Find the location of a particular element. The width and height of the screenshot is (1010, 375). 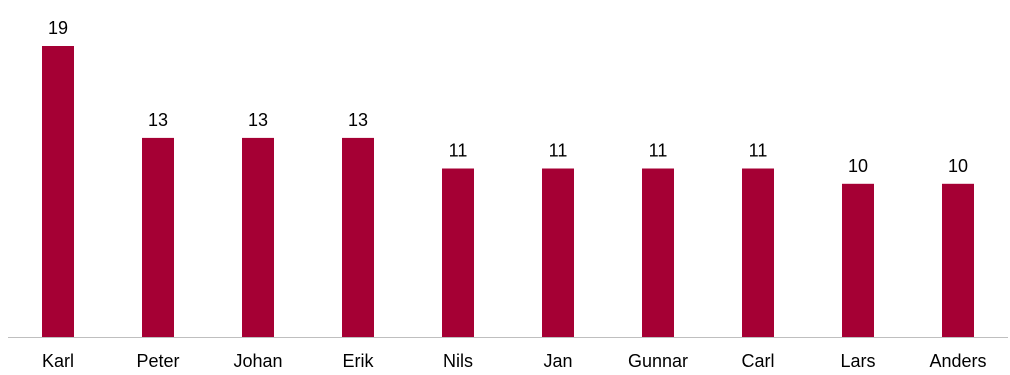

bar-erik is located at coordinates (358, 237).